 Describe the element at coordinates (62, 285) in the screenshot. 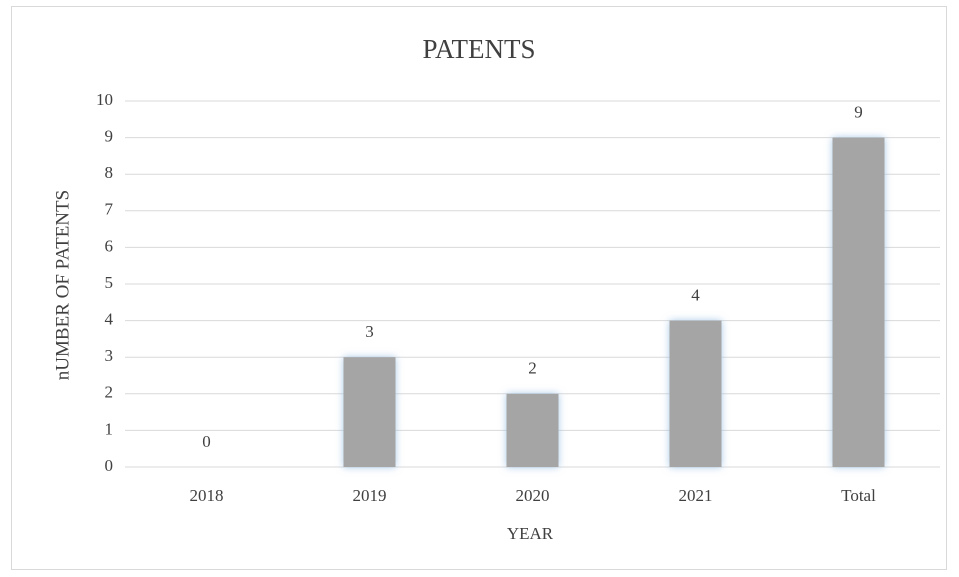

I see `y-axis-label: nUMBER OF PATENTS` at that location.